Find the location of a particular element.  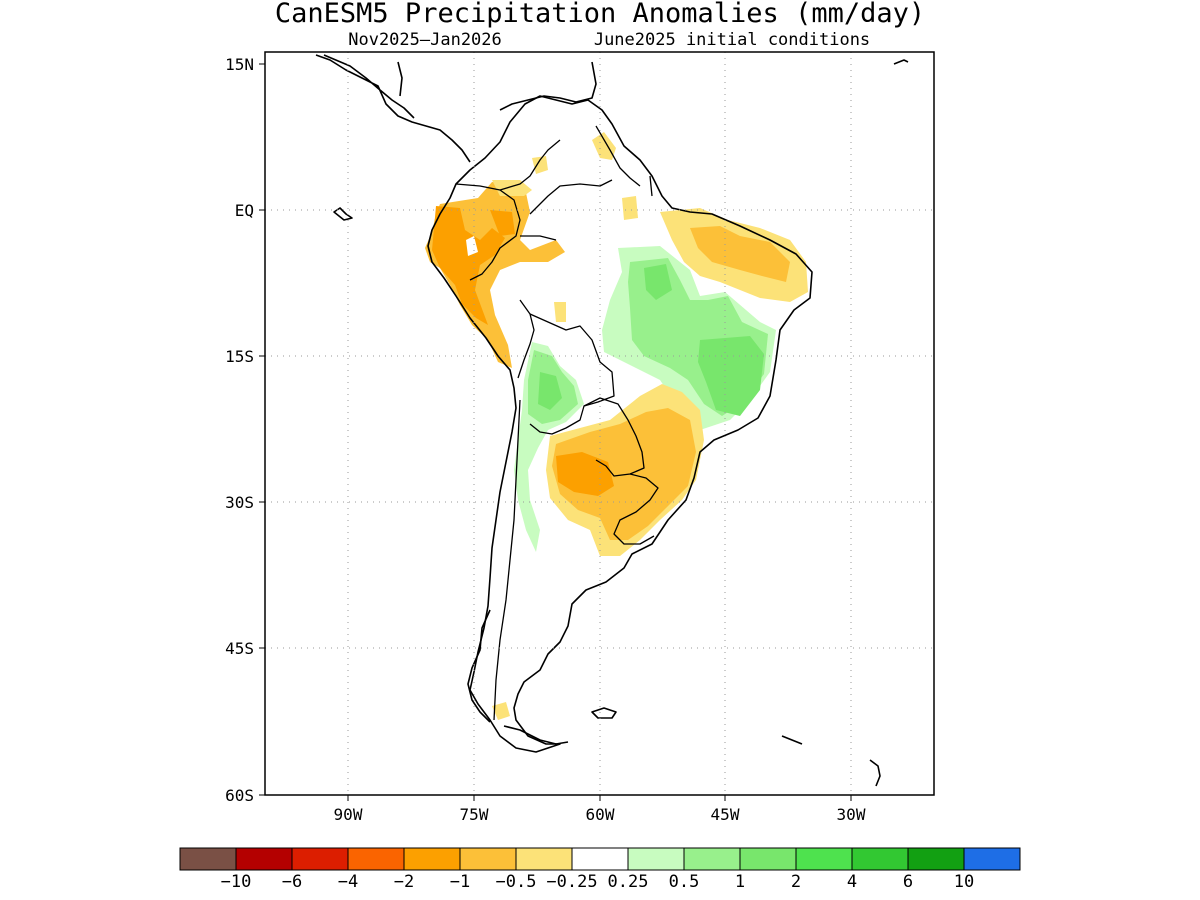

shade-patagonia-yellow is located at coordinates (501, 711).